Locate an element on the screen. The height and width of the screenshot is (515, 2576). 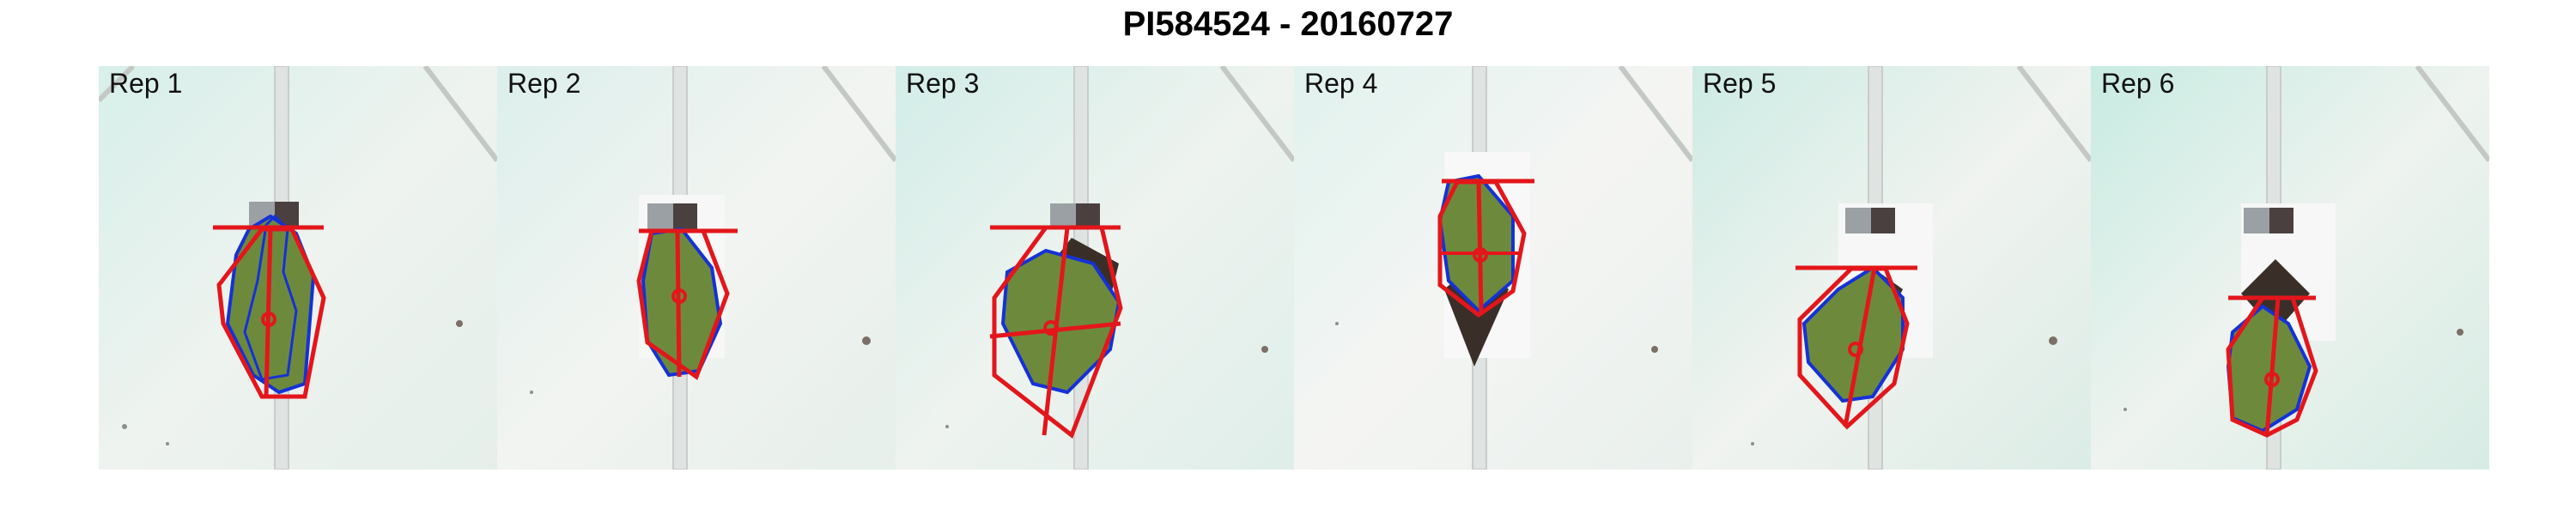
rep-label: Rep 2 is located at coordinates (544, 83).